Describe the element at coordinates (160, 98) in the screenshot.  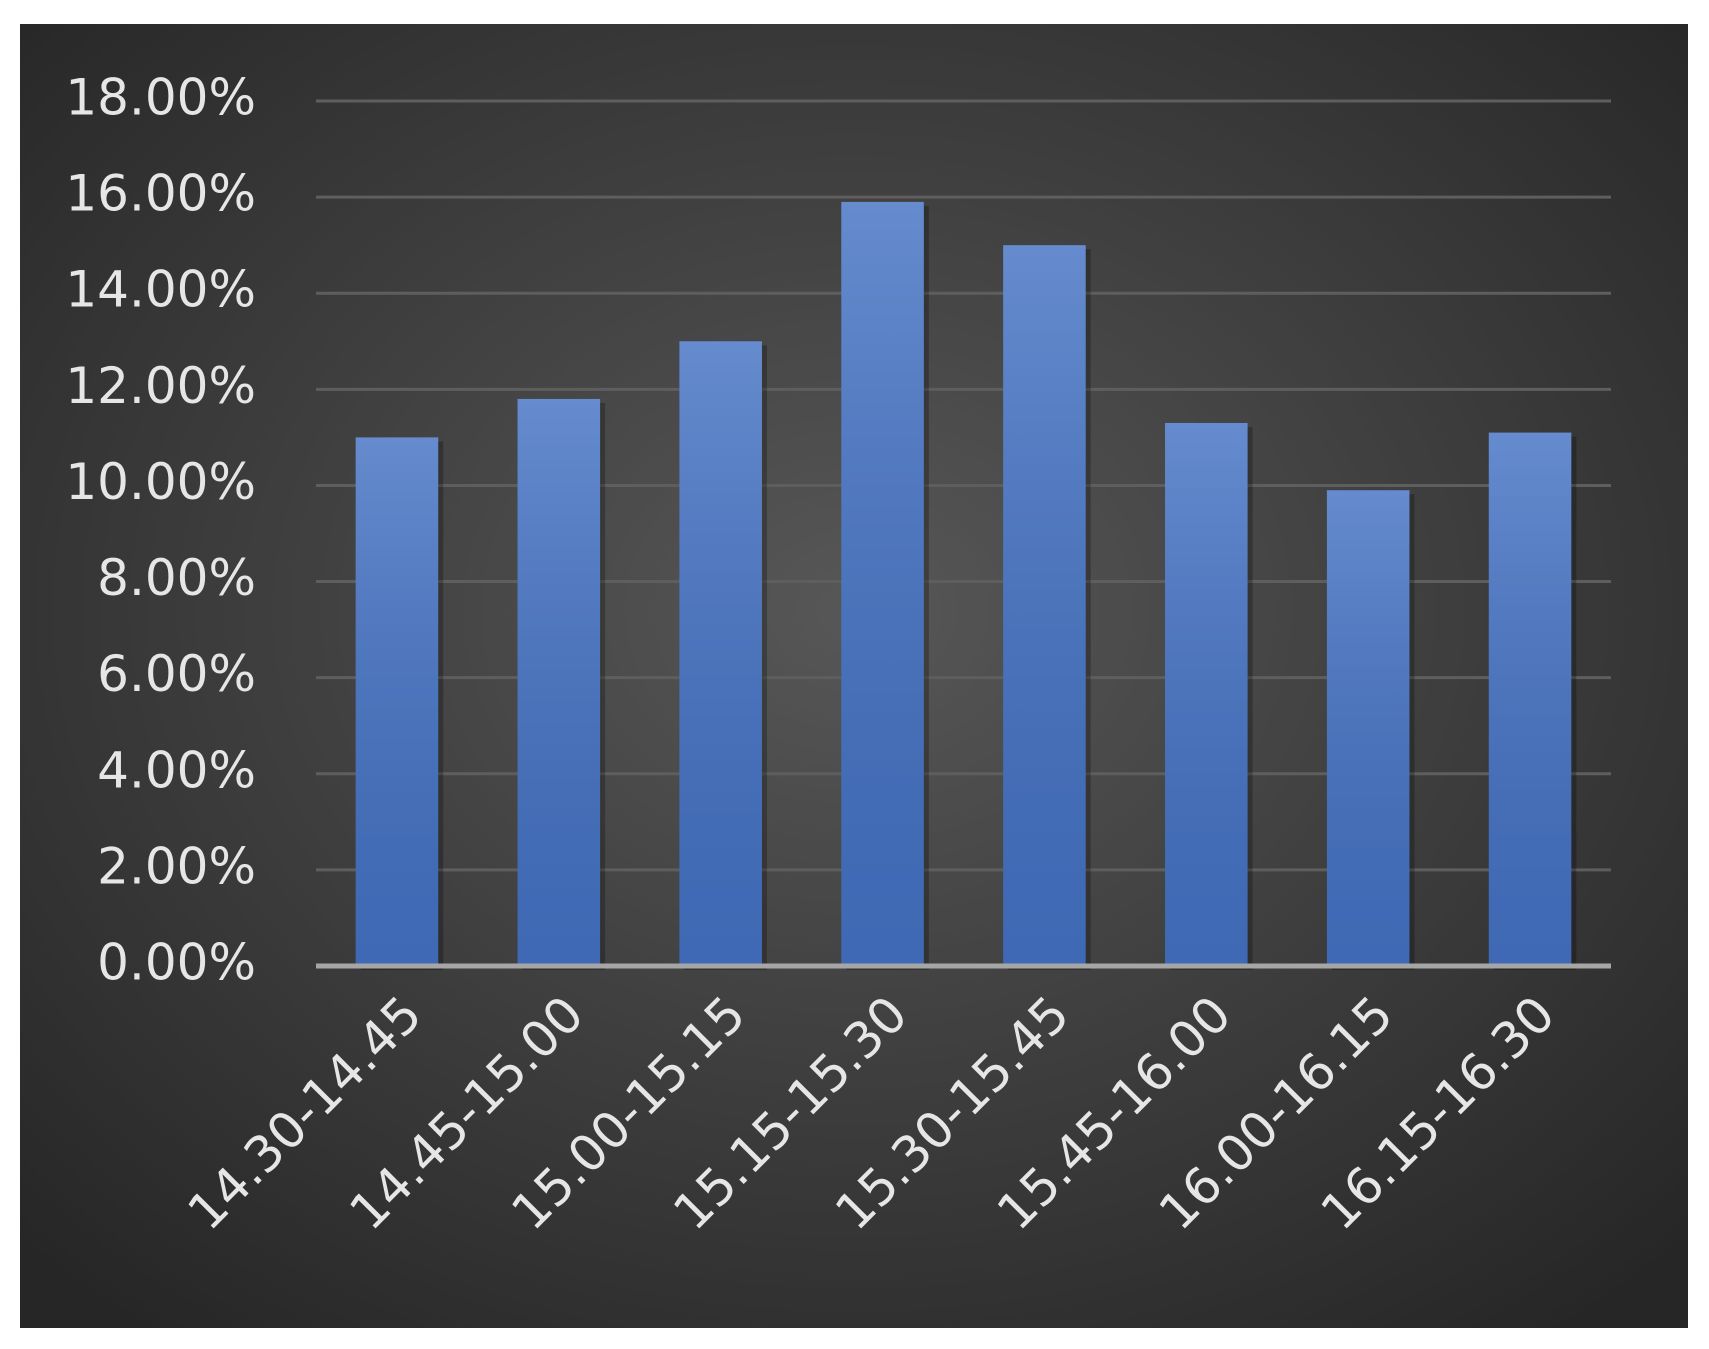
I see `y-tick-label: 18.00%` at that location.